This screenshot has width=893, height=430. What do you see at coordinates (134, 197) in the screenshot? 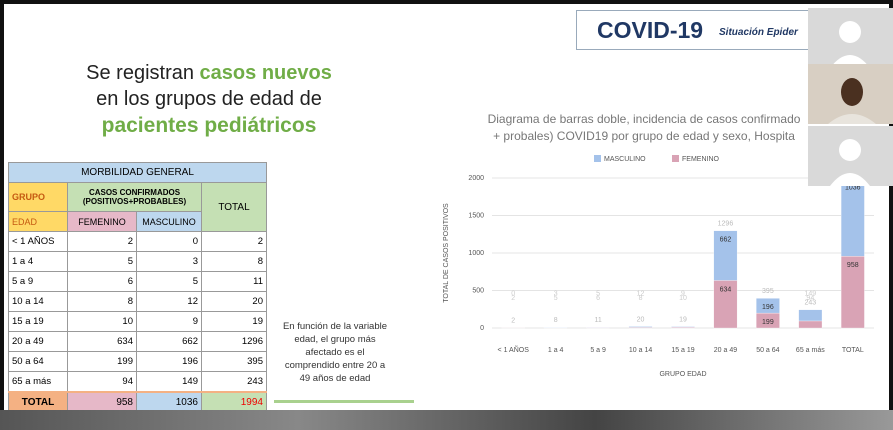
I see `table-head: CASOS CONFIRMADOS (POSITIVOS+PROBABLES)` at bounding box center [134, 197].